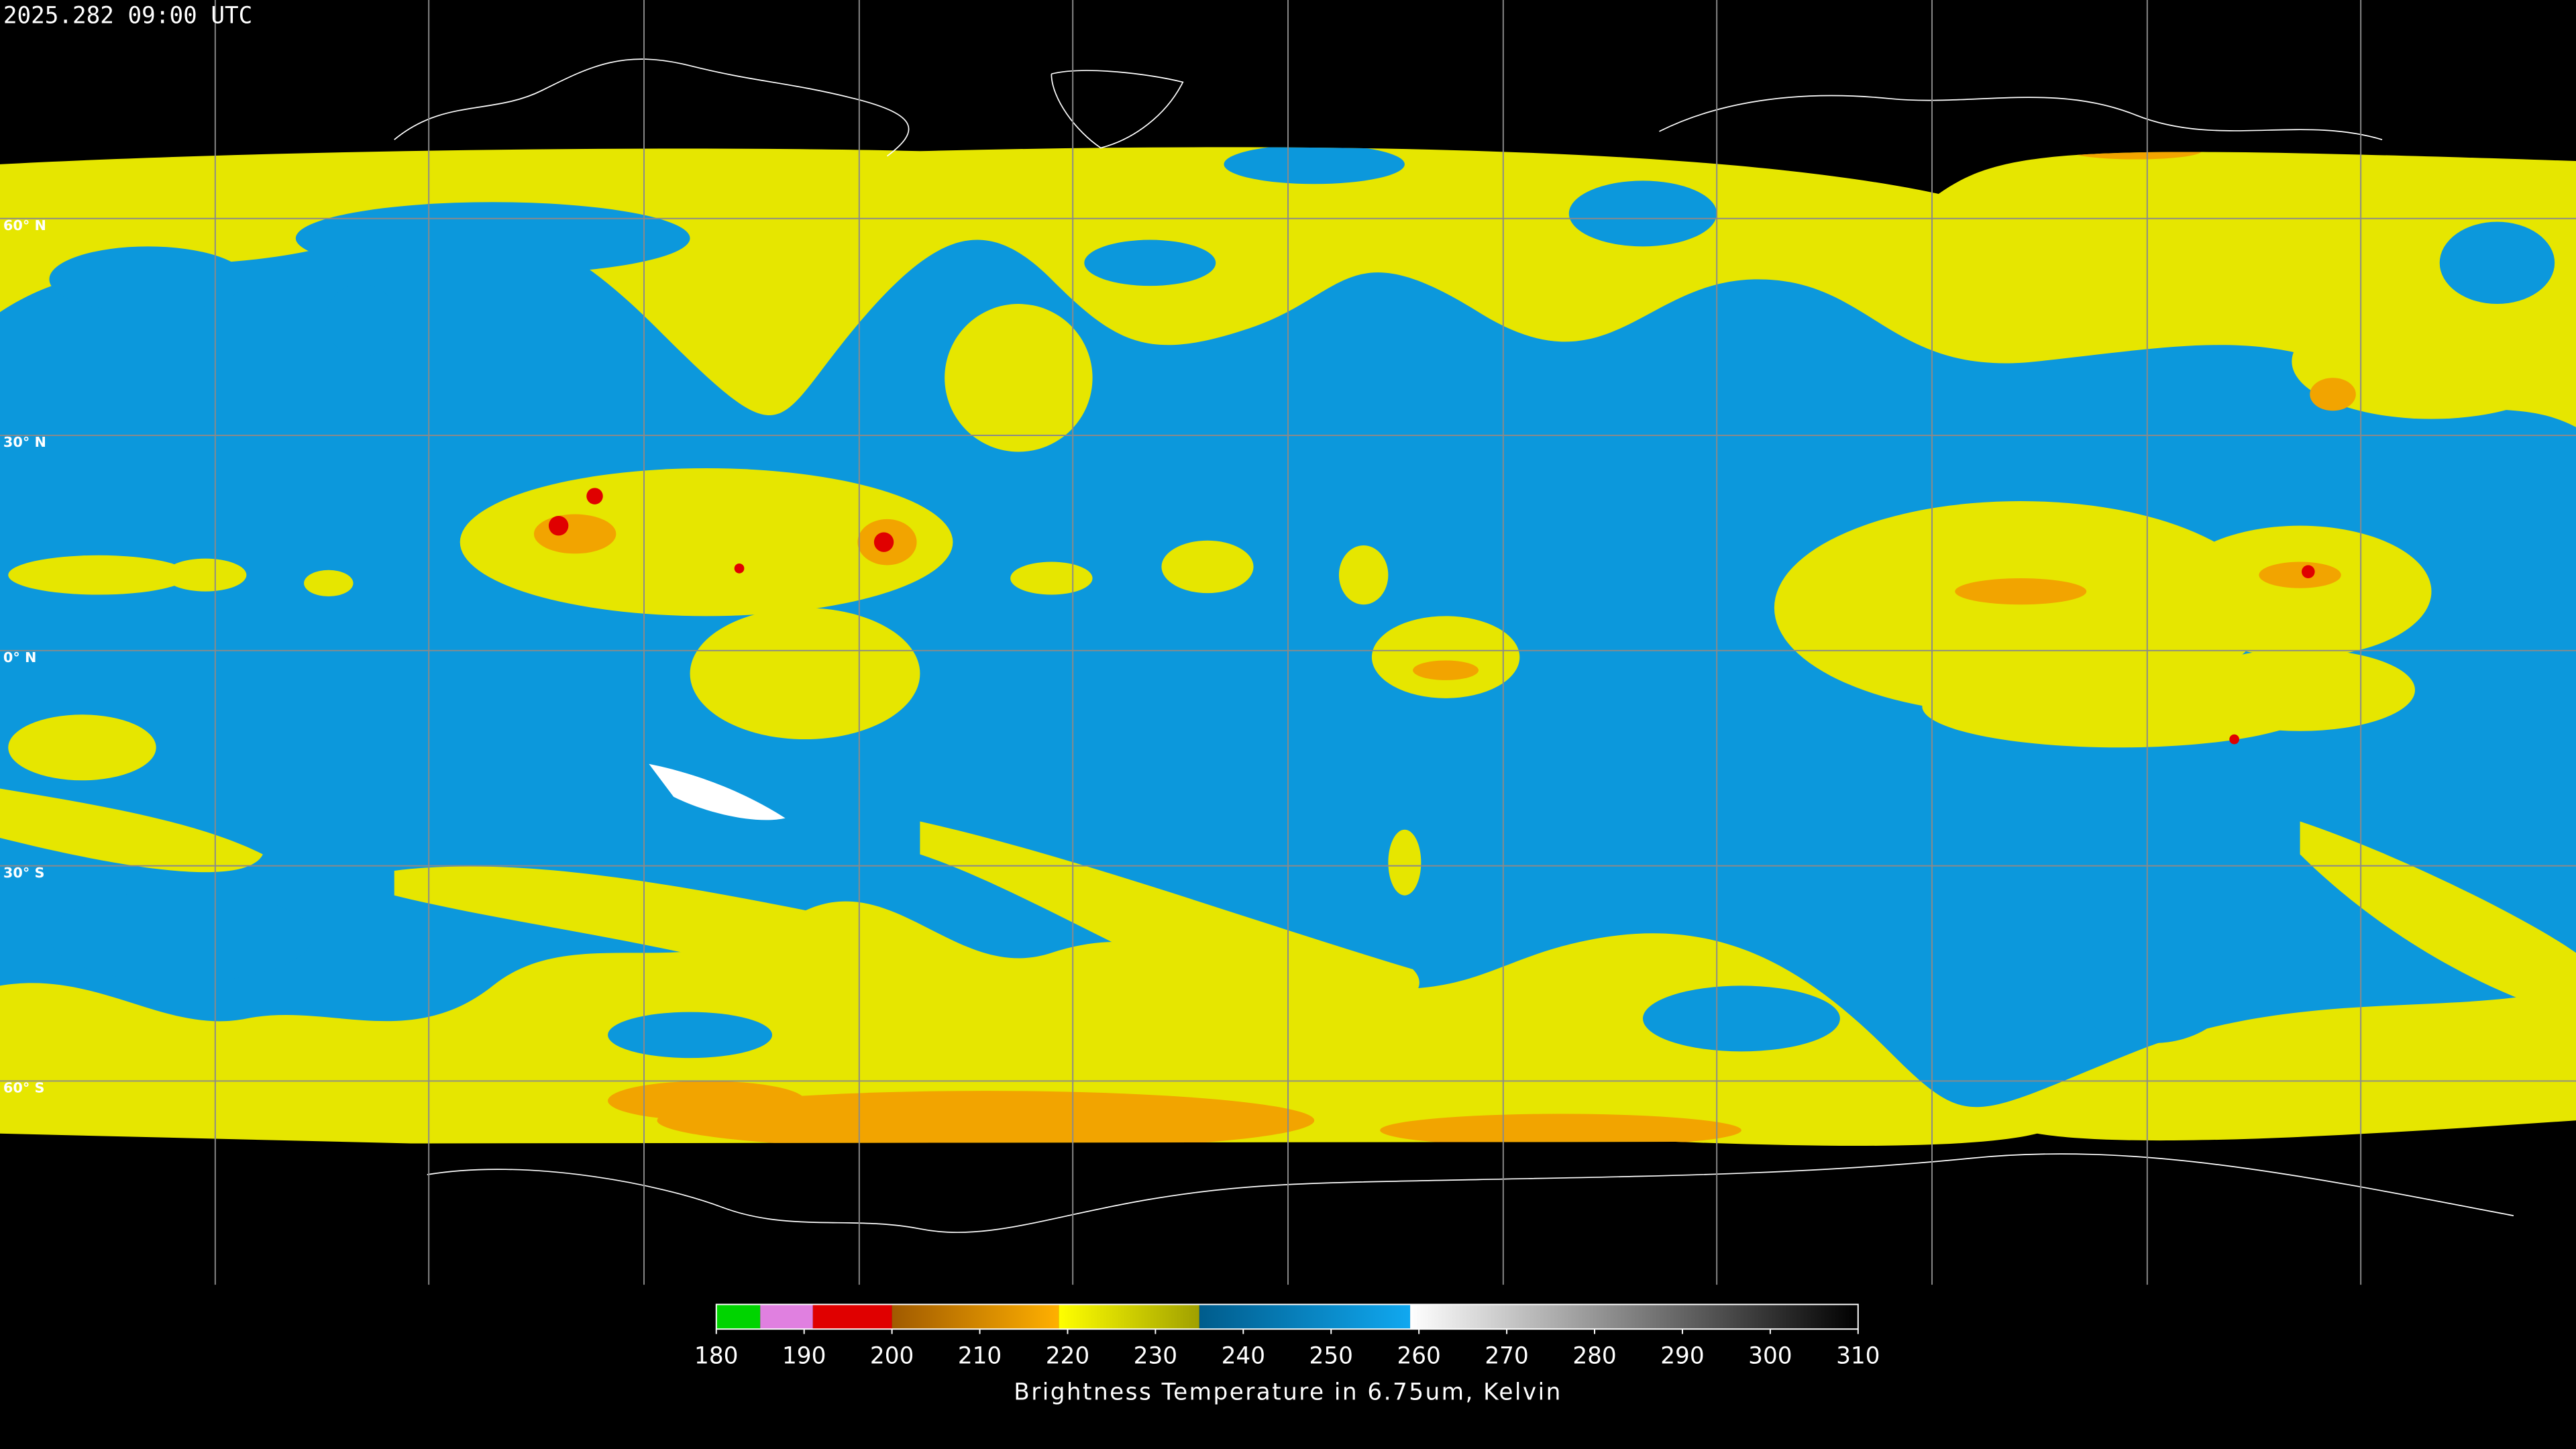 This screenshot has width=2576, height=1449. What do you see at coordinates (1594, 1356) in the screenshot?
I see `colorbar-tick-label: 280` at bounding box center [1594, 1356].